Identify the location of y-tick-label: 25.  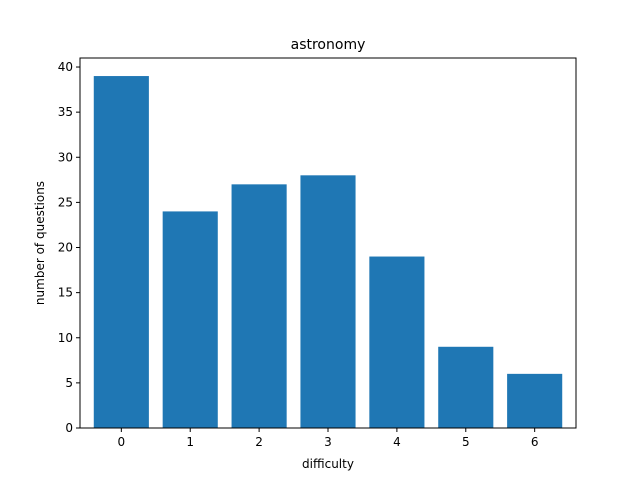
(65, 202).